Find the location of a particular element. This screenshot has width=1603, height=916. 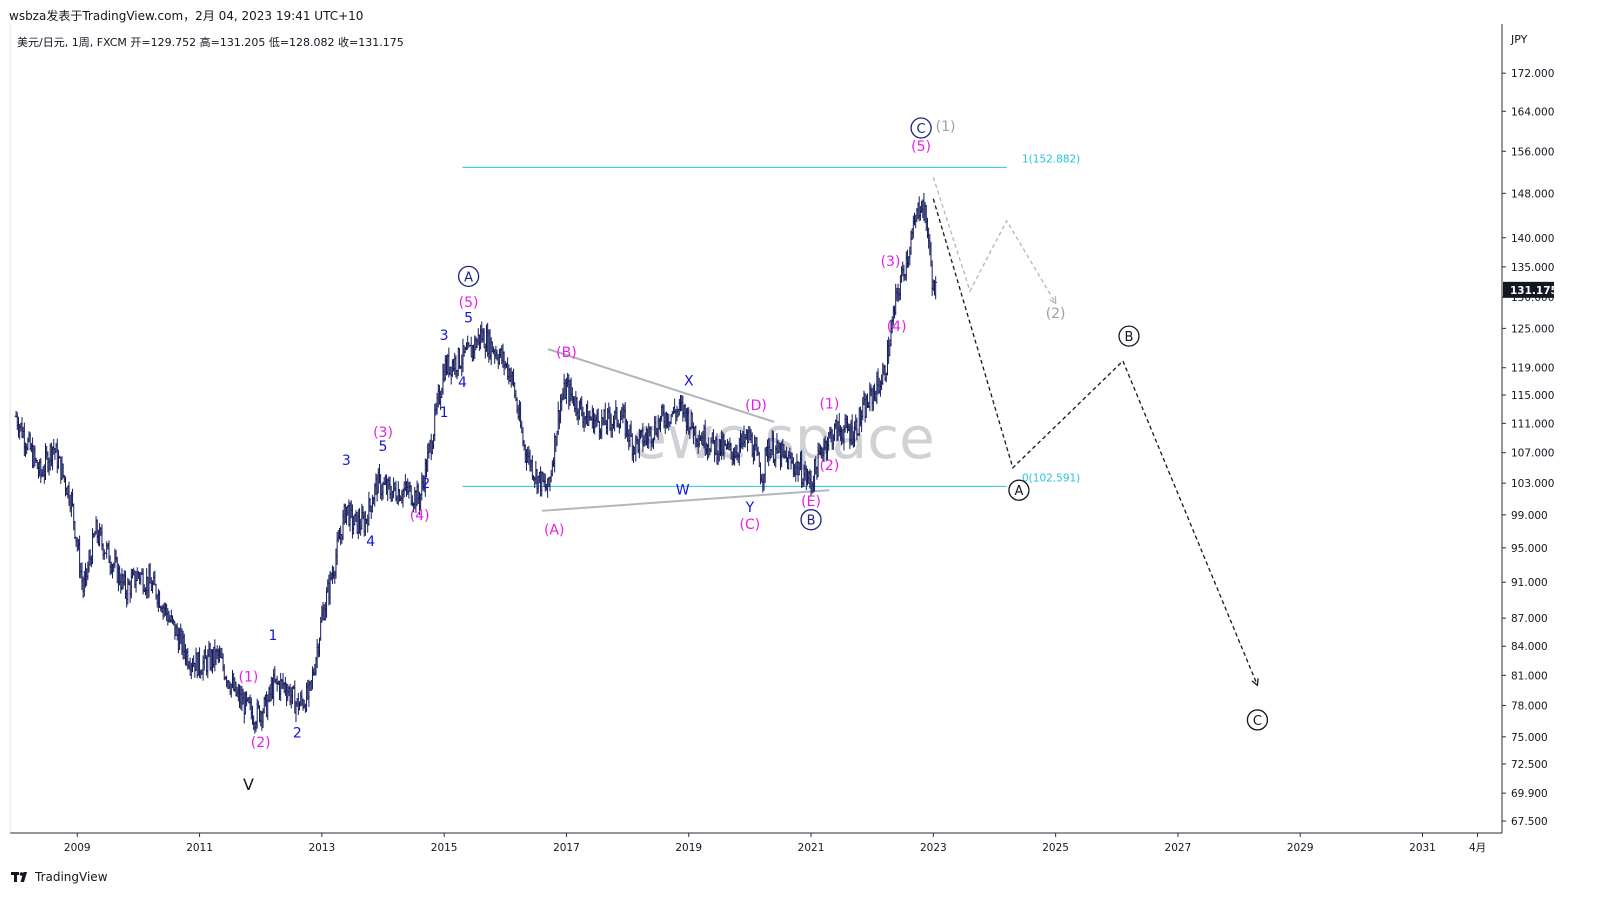

y-tick-label: 119.000 is located at coordinates (1532, 369).